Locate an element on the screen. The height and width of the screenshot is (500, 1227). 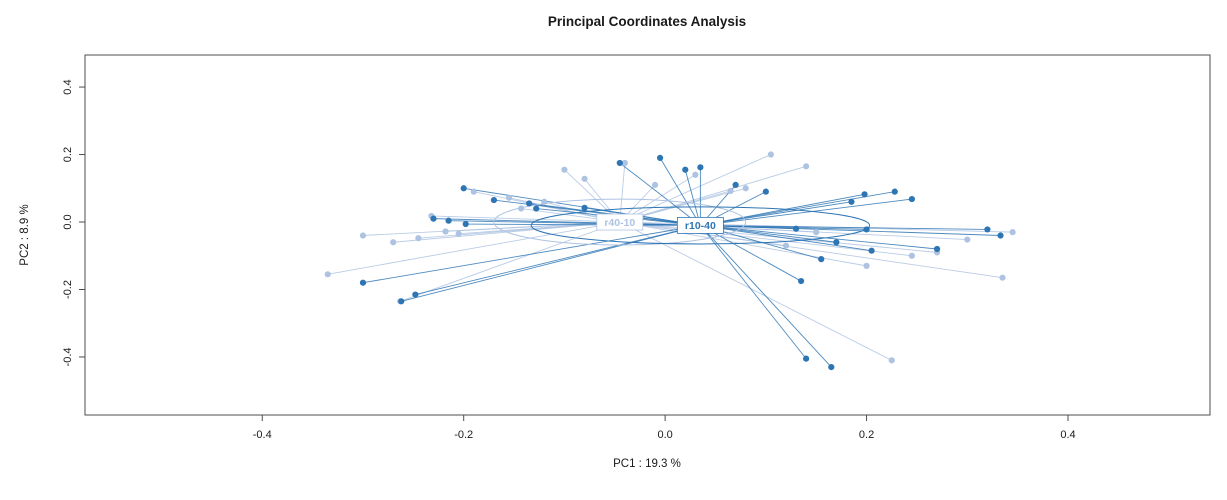
y-tick-label: -0.2 is located at coordinates (68, 289).